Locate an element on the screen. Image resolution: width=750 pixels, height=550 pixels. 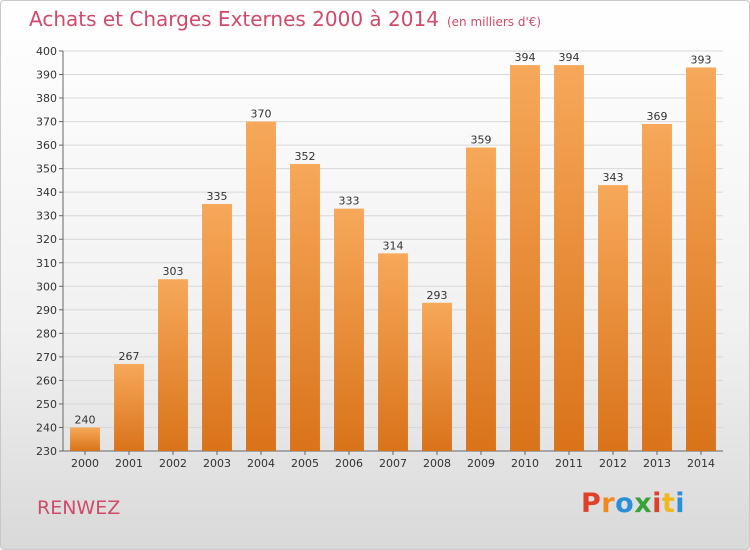
x-tick-label: 2012 is located at coordinates (613, 463).